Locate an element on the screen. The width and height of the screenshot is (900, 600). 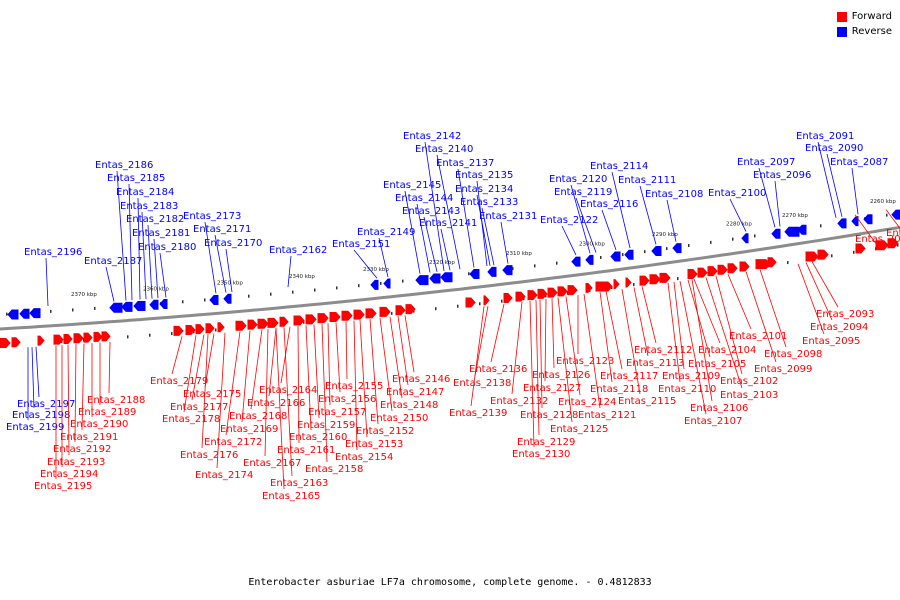
legend-reverse: Reverse is located at coordinates (864, 31).